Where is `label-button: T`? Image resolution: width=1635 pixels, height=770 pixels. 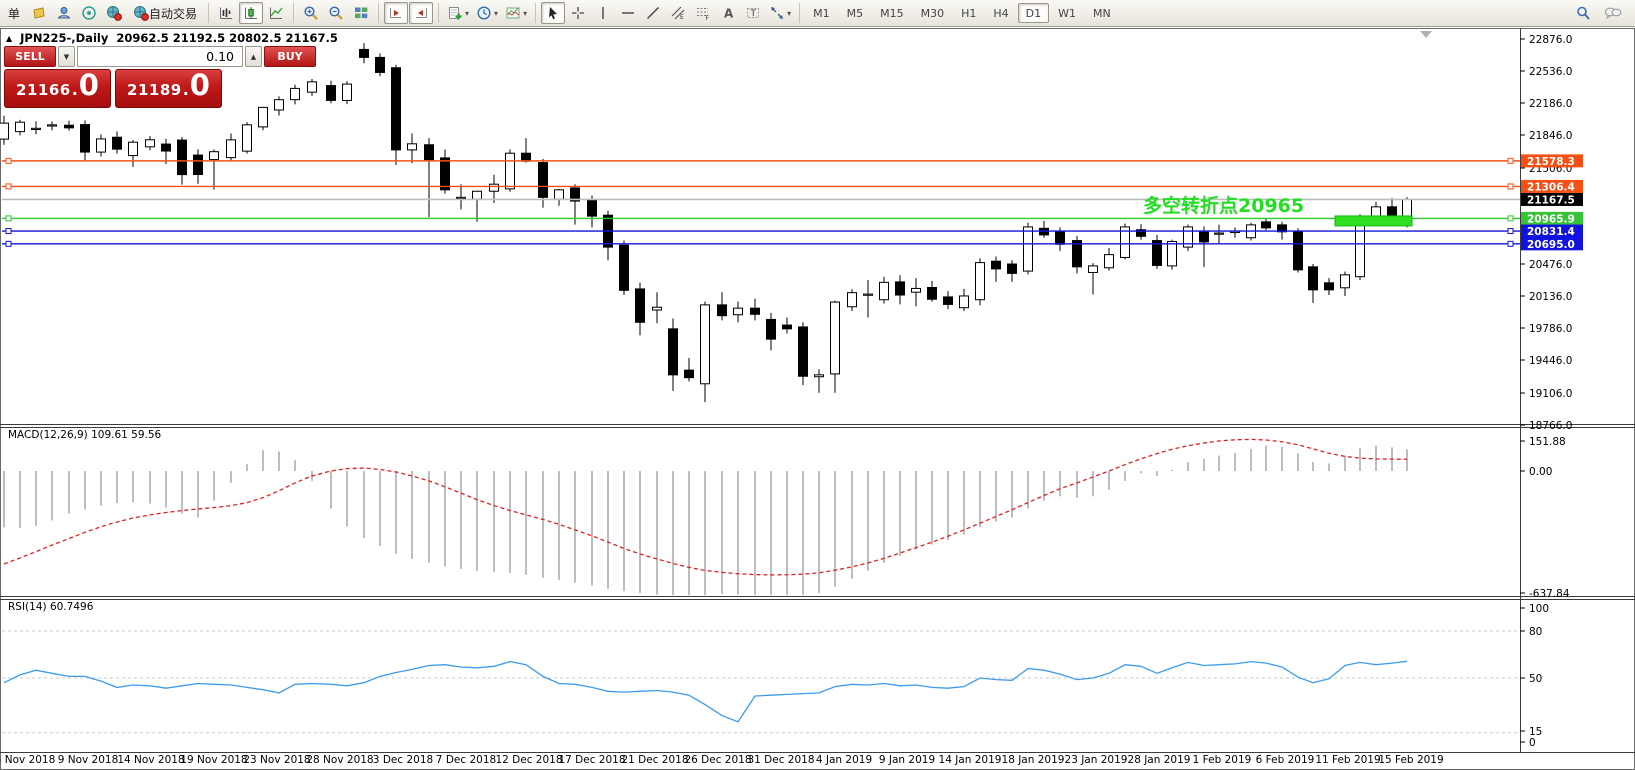 label-button: T is located at coordinates (753, 13).